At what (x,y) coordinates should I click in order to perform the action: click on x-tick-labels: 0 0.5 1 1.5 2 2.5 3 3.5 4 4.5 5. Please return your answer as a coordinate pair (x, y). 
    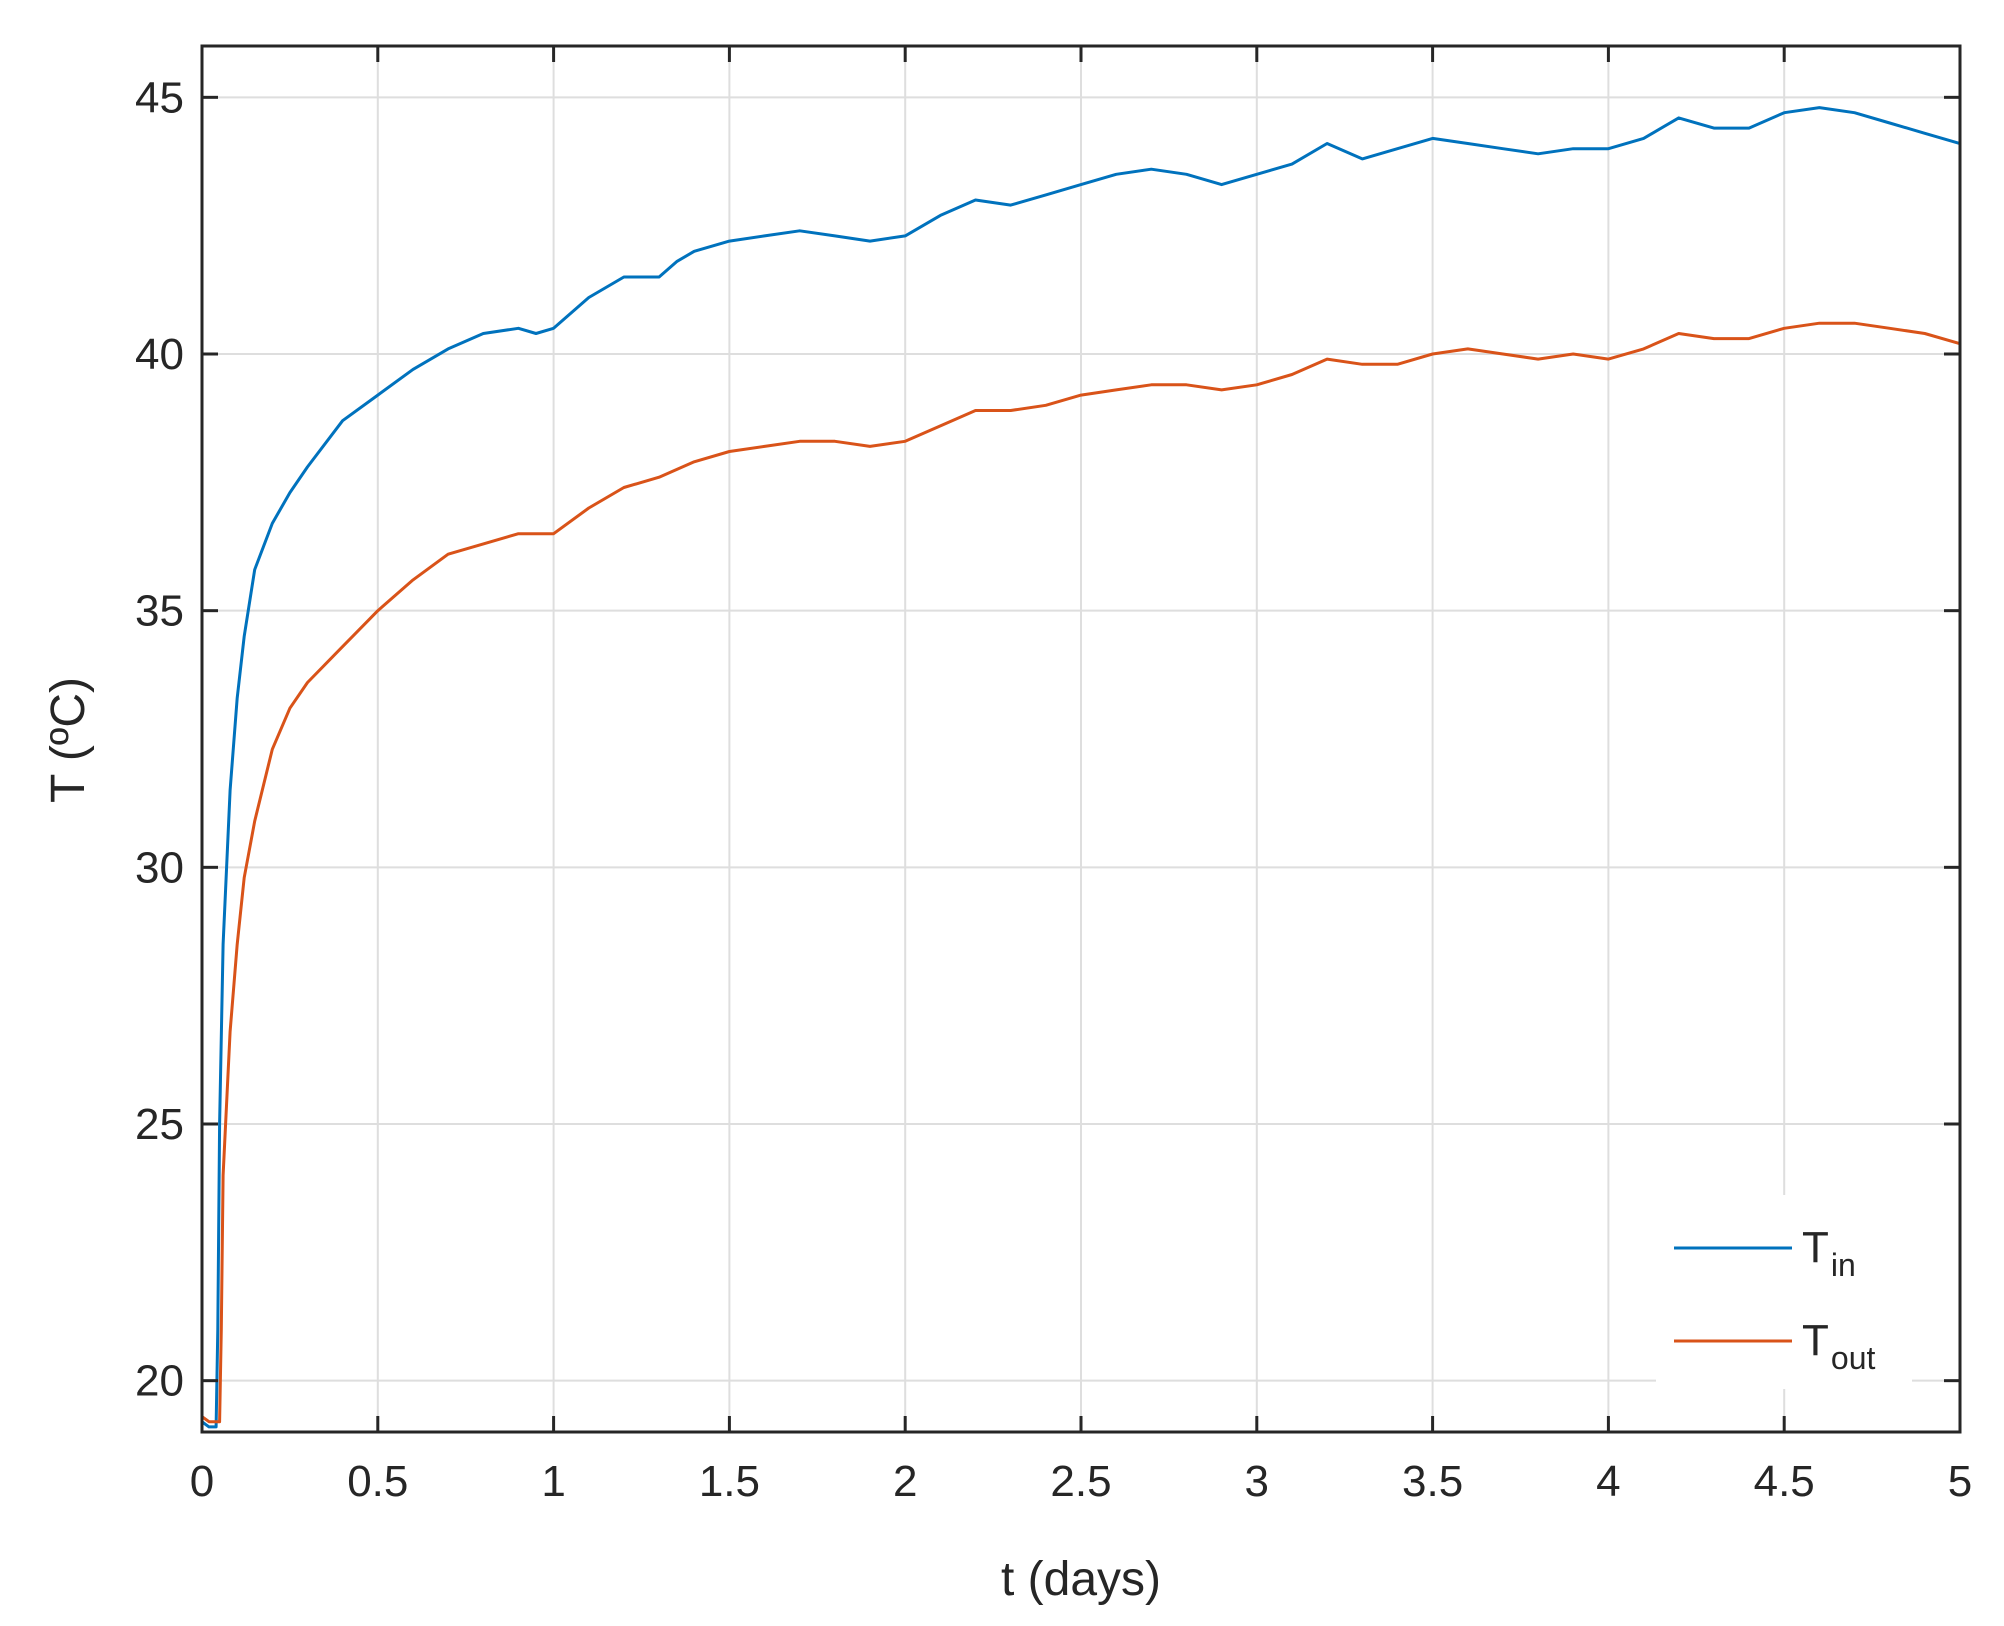
    Looking at the image, I should click on (1081, 1481).